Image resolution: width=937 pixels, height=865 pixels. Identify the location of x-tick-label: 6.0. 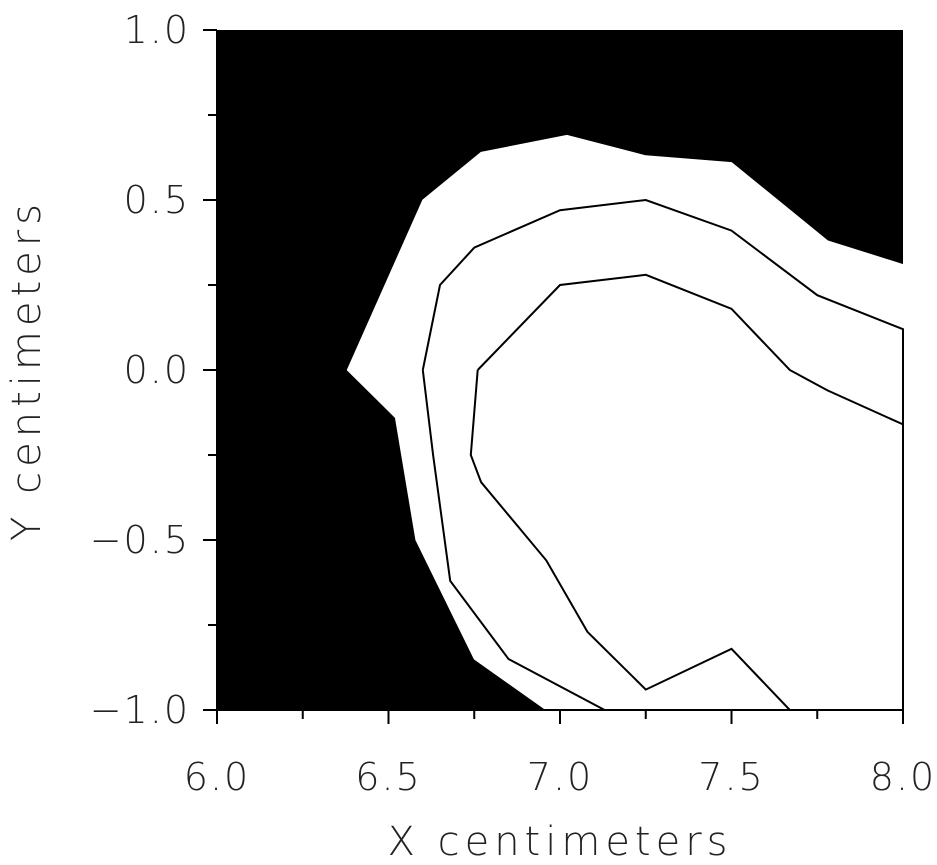
(217, 777).